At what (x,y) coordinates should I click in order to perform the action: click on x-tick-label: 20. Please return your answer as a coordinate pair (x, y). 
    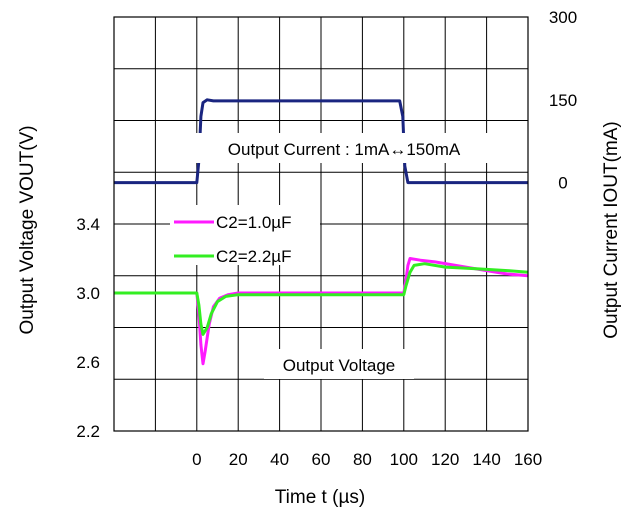
    Looking at the image, I should click on (238, 459).